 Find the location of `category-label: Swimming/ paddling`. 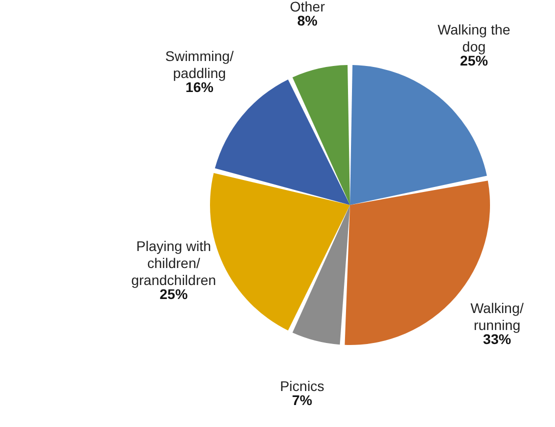

category-label: Swimming/ paddling is located at coordinates (199, 65).